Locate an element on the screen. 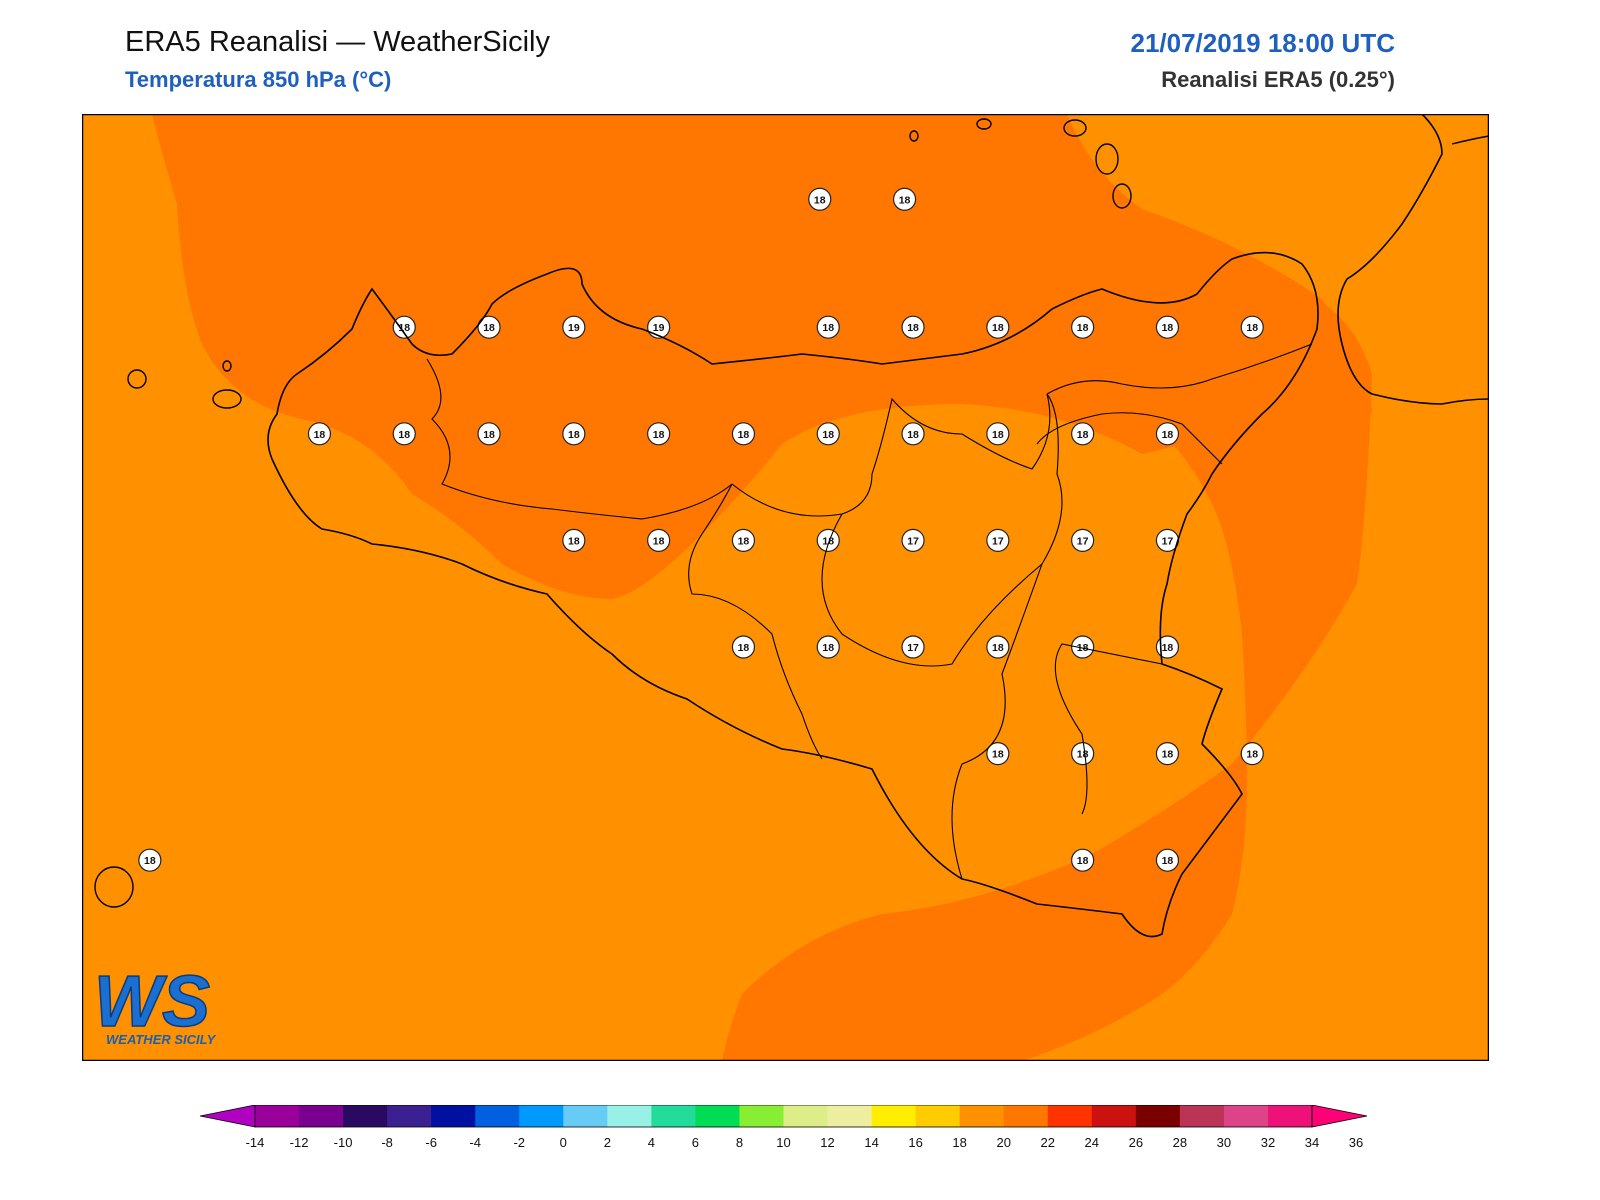 This screenshot has width=1600, height=1200. logo-brand: WEATHER SICILY is located at coordinates (161, 1039).